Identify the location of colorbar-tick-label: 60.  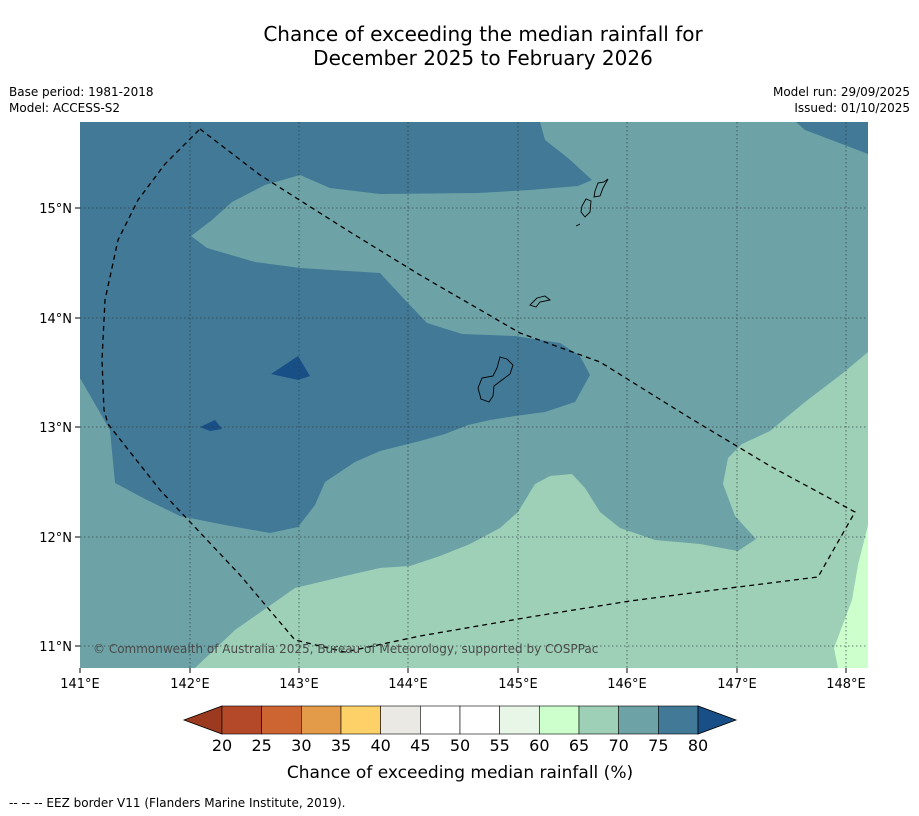
(539, 745).